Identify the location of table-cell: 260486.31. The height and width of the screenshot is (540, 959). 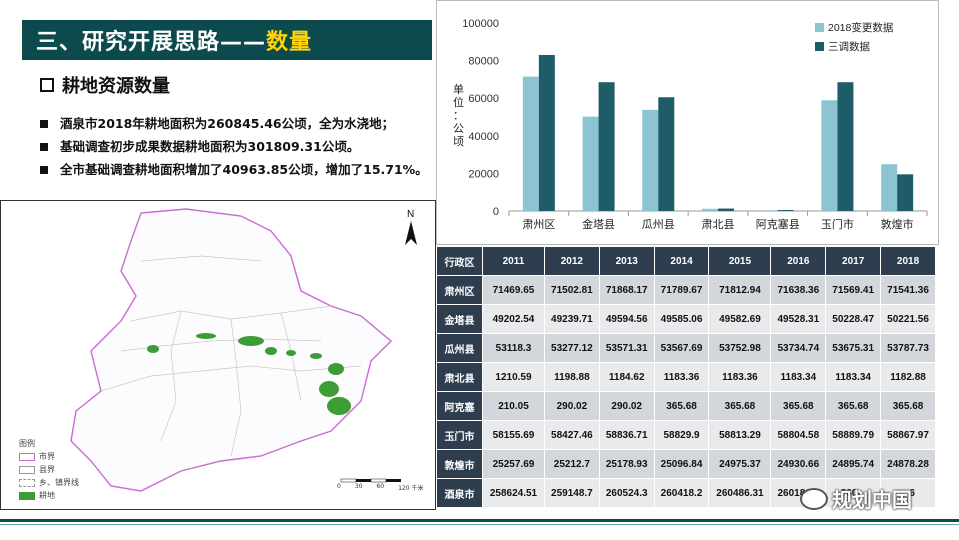
(740, 493).